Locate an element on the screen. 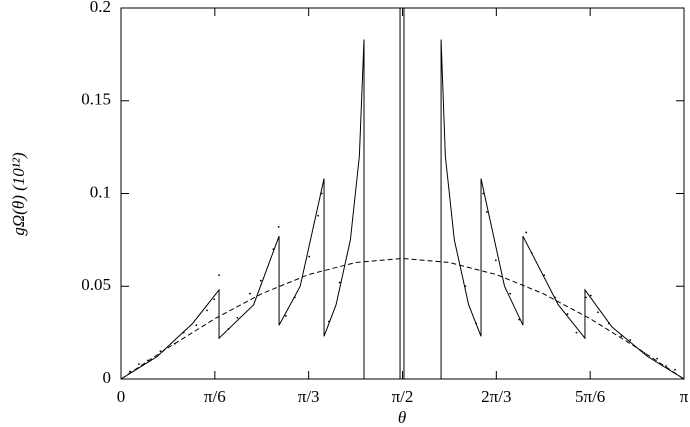 Image resolution: width=690 pixels, height=427 pixels. x-tick-label: 2π/3 is located at coordinates (496, 396).